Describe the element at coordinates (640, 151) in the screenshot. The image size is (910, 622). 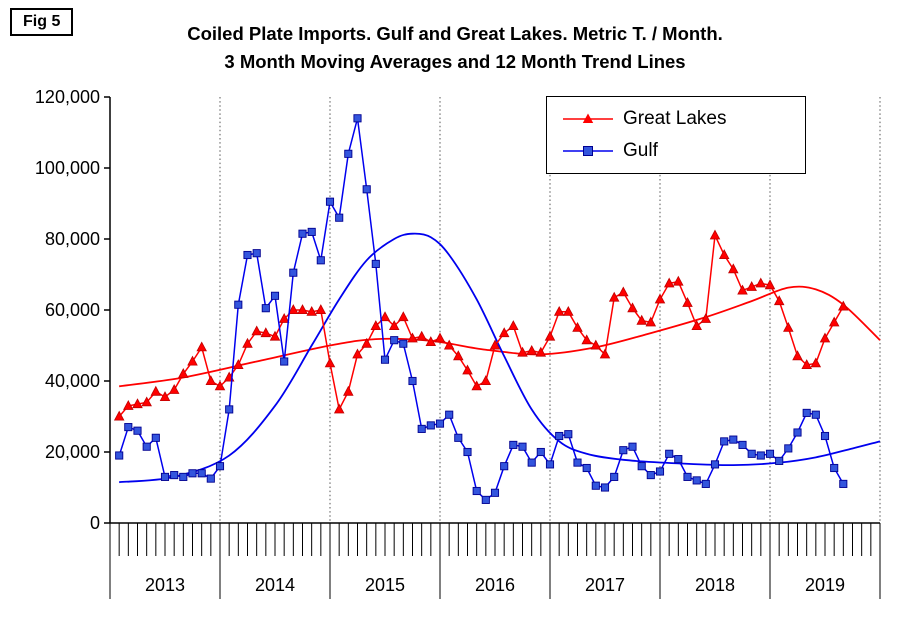
I see `legend-label-gulf: Gulf` at that location.